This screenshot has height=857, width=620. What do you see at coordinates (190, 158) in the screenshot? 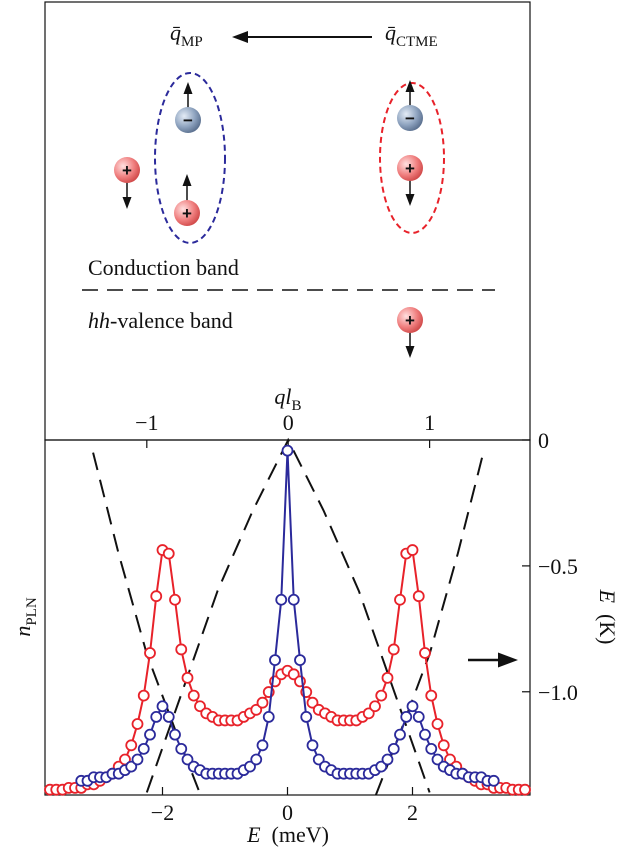
I see `mp-ellipse` at bounding box center [190, 158].